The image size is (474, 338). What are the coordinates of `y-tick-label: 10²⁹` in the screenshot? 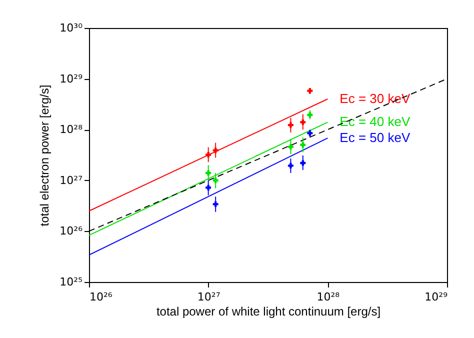 It's located at (71, 79).